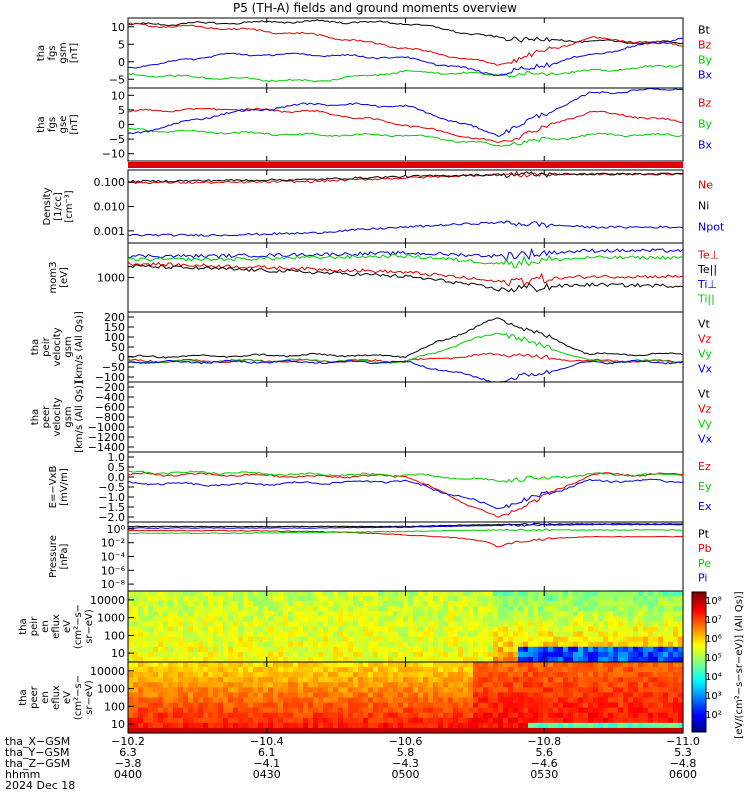 This screenshot has height=800, width=750. I want to click on legend-entry: Ey, so click(705, 486).